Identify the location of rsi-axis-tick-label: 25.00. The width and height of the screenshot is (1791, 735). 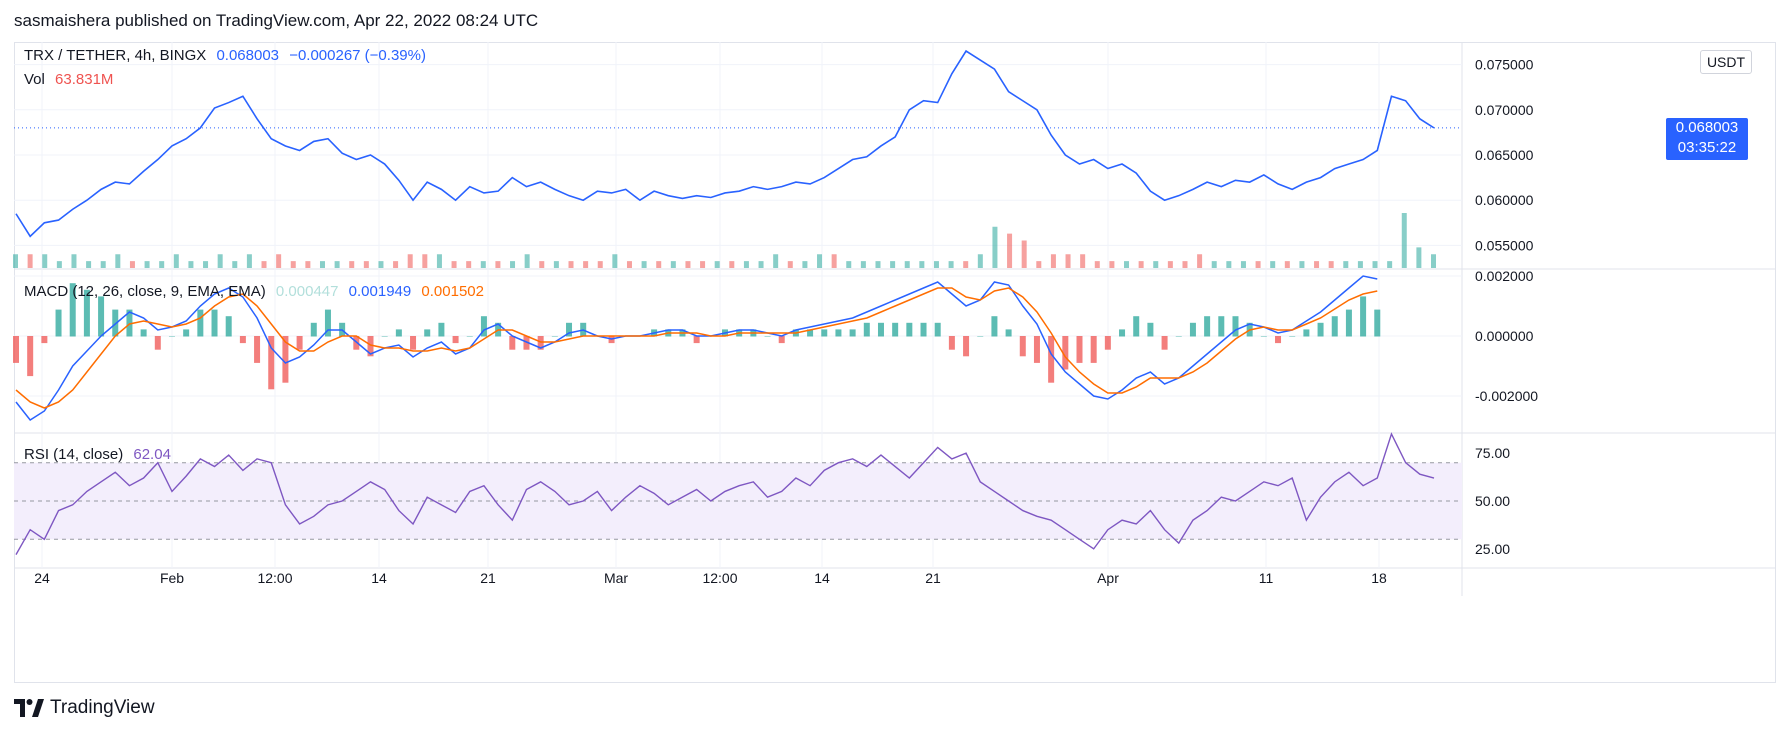
(1492, 549).